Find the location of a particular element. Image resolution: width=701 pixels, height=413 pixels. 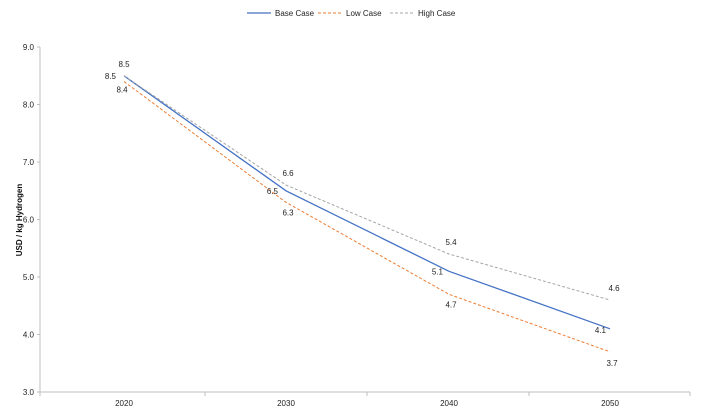

data-label-base-case: 4.1 is located at coordinates (601, 330).